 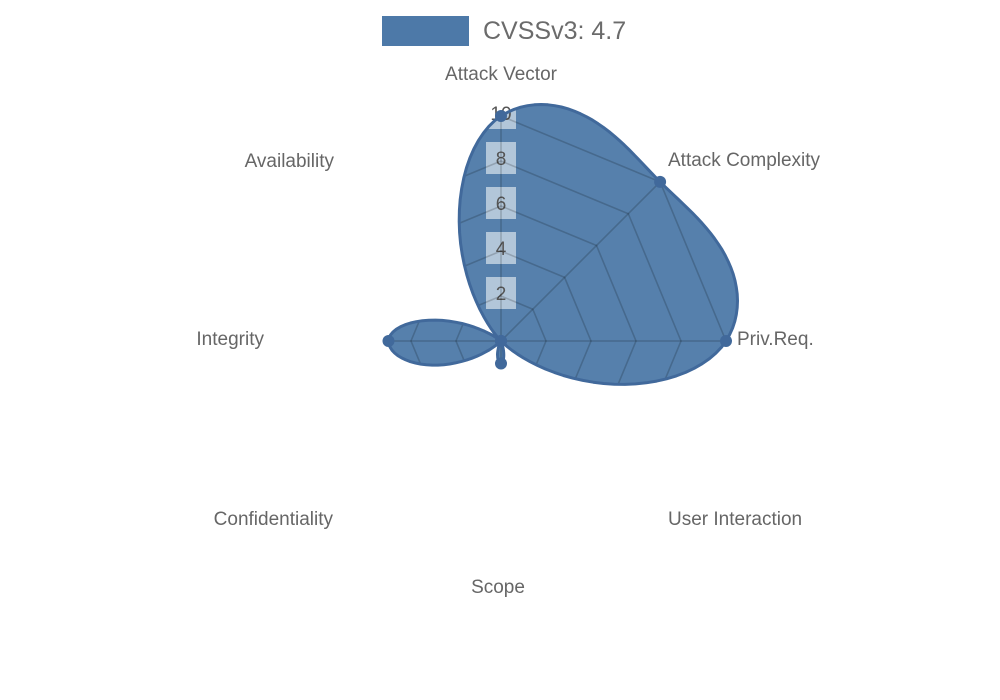 I want to click on radial-tick-label: 8, so click(x=501, y=159).